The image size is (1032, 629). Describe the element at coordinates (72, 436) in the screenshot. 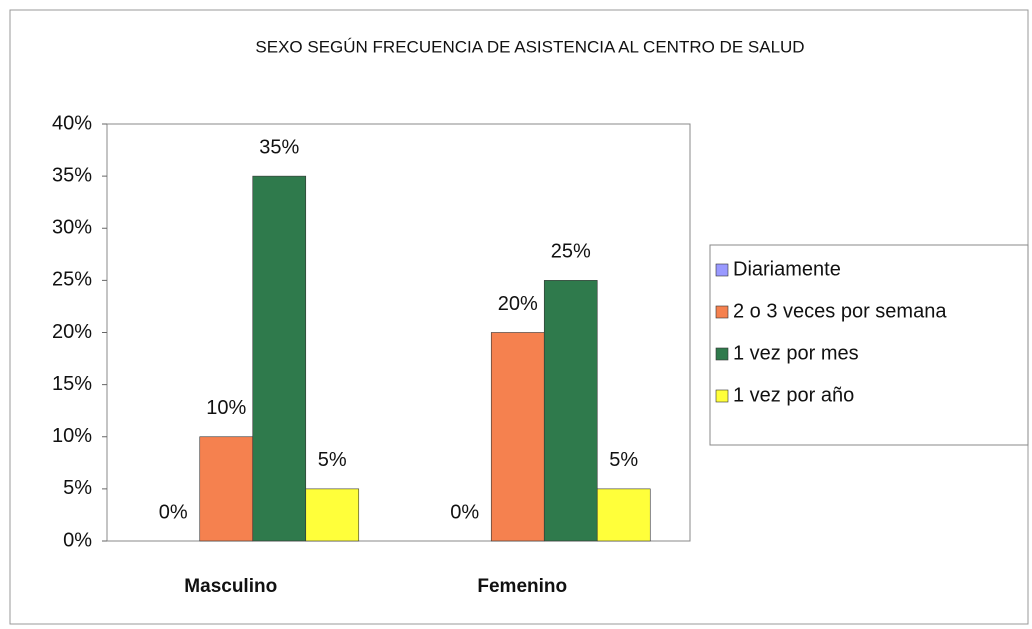

I see `y-tick-label: 10%` at that location.